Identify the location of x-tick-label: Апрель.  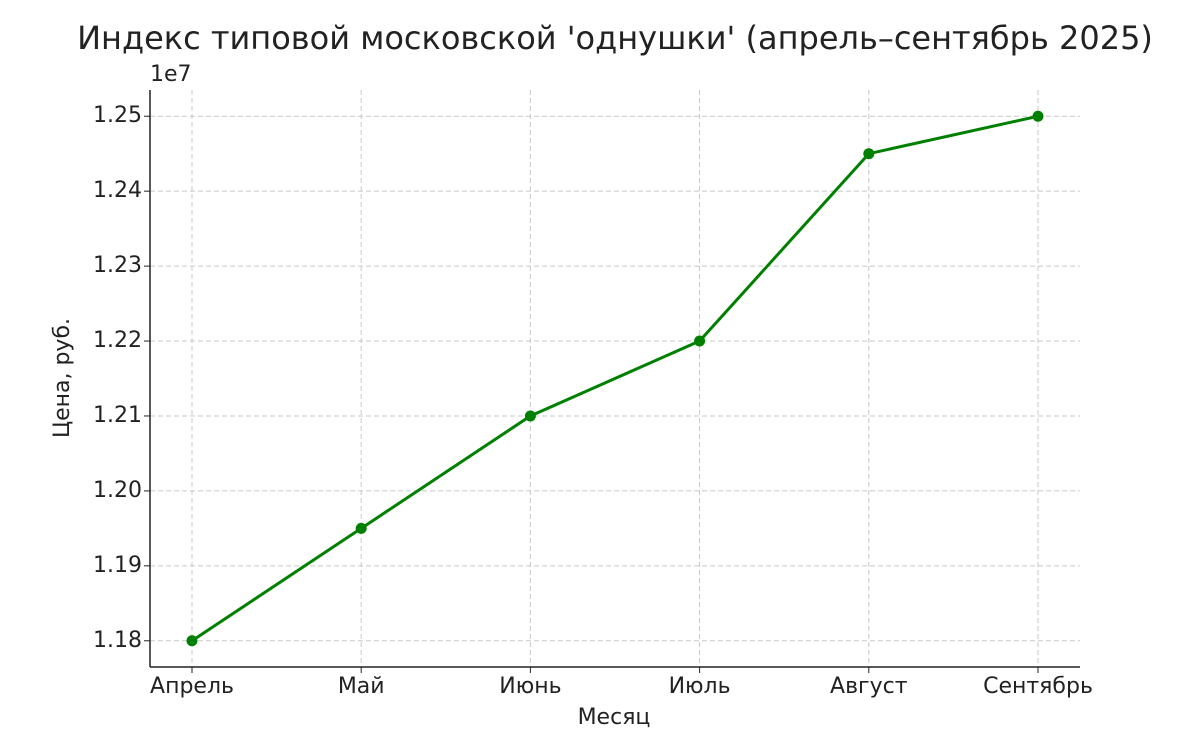
(192, 686).